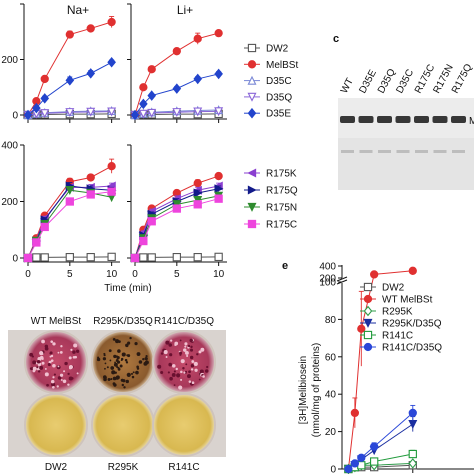  What do you see at coordinates (176, 257) in the screenshot?
I see `series-DW2` at bounding box center [176, 257].